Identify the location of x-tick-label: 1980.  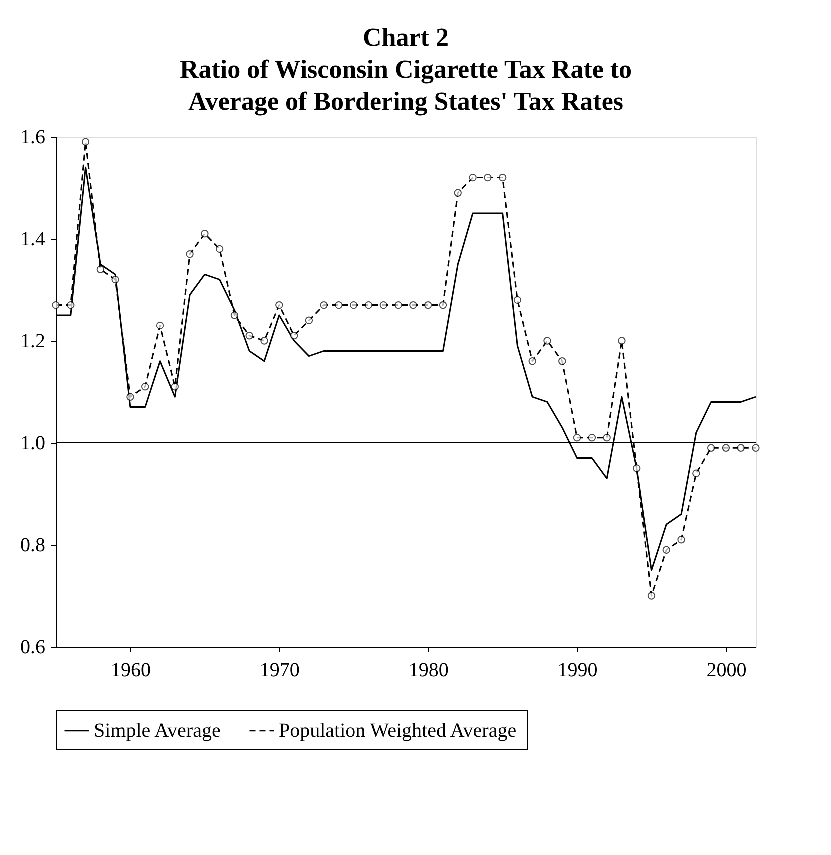
(428, 671).